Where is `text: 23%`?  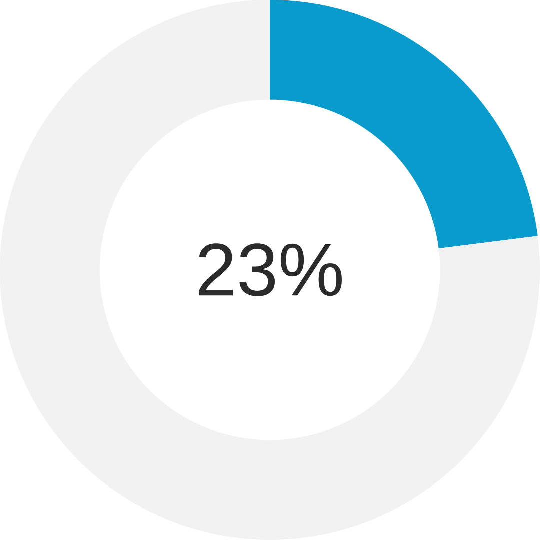
text: 23% is located at coordinates (270, 270).